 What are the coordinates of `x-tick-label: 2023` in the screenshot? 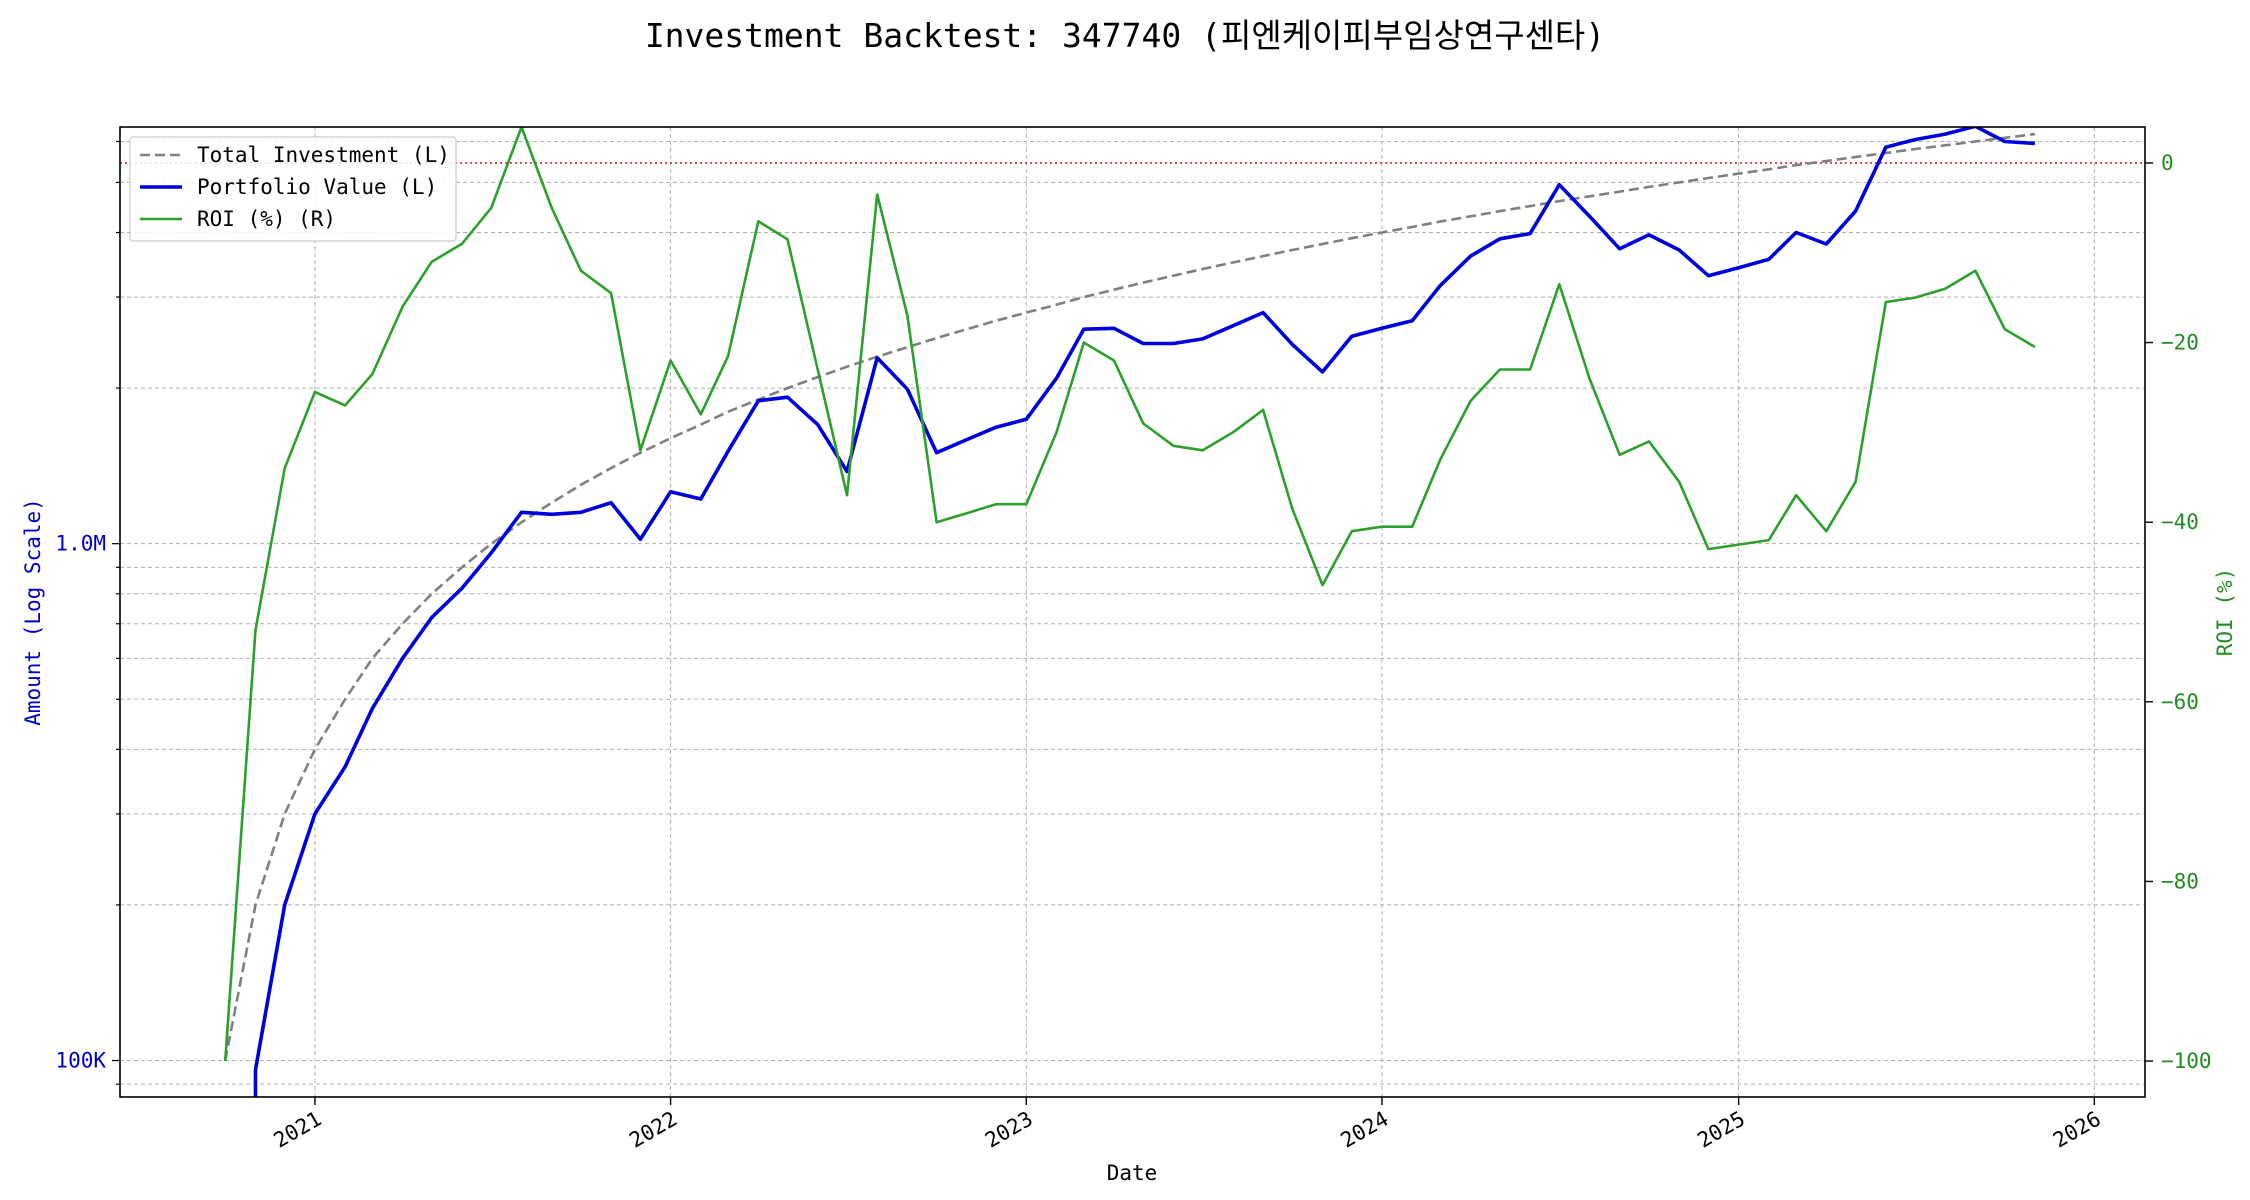 It's located at (1009, 1130).